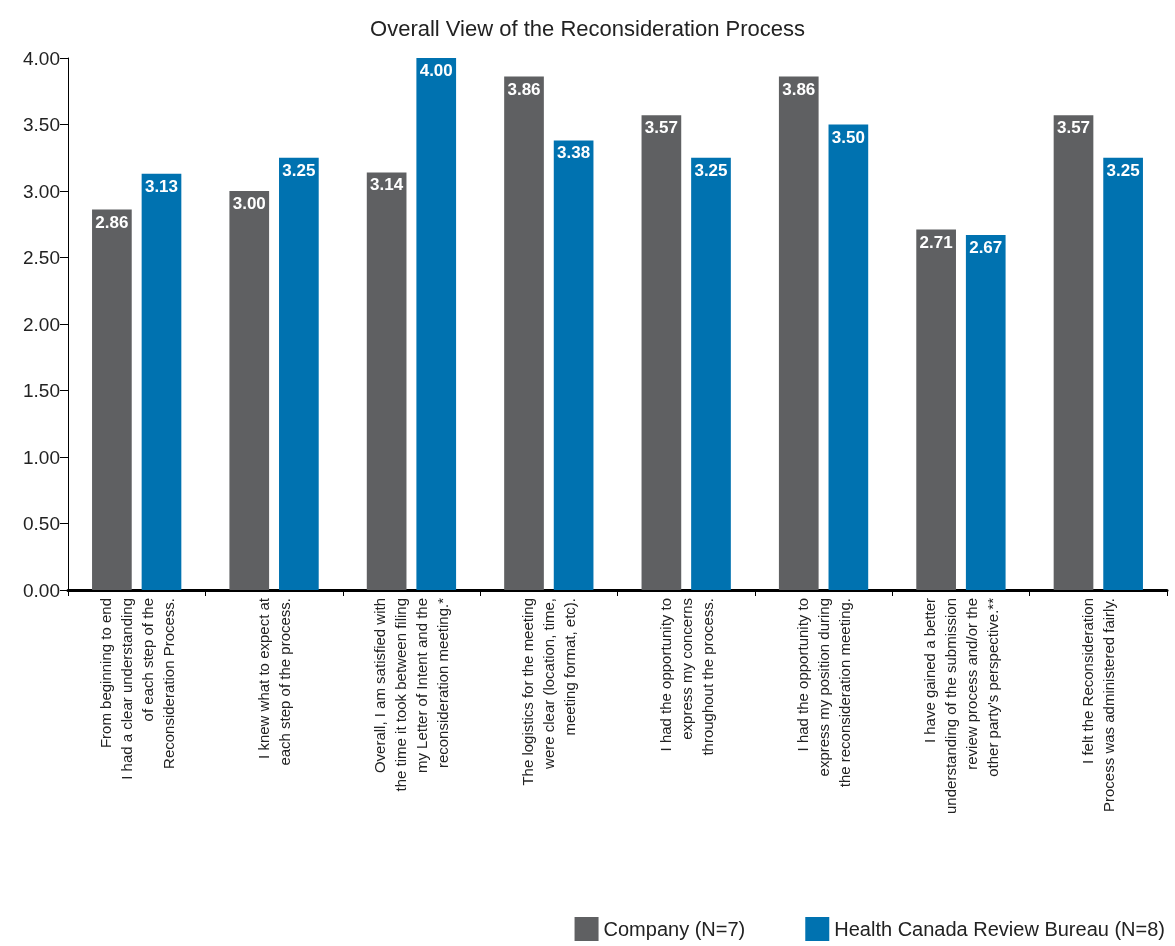  I want to click on chart-title: Overall View of the Reconsideration Process, so click(587, 28).